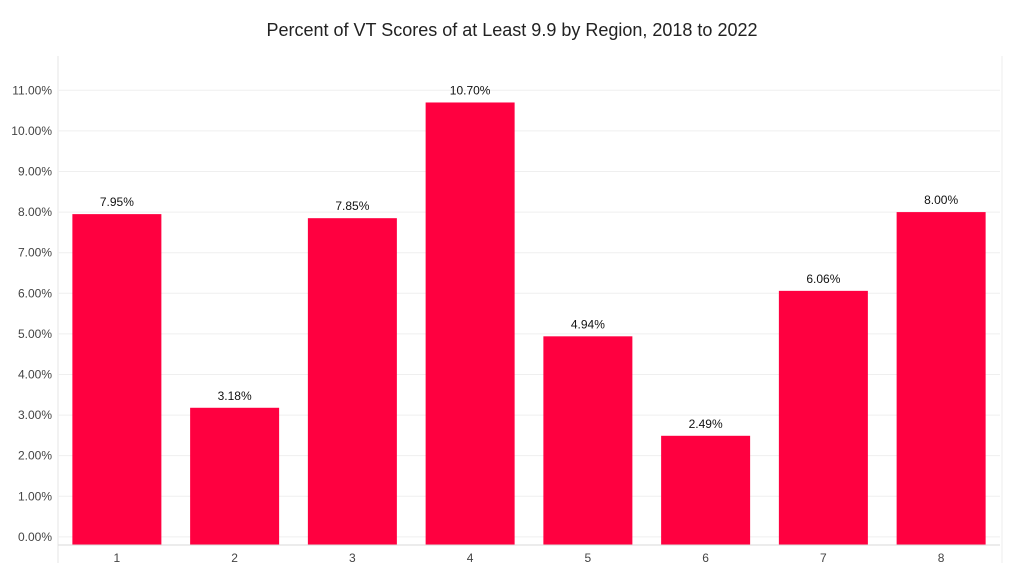  Describe the element at coordinates (588, 558) in the screenshot. I see `x-tick-label: 5` at that location.